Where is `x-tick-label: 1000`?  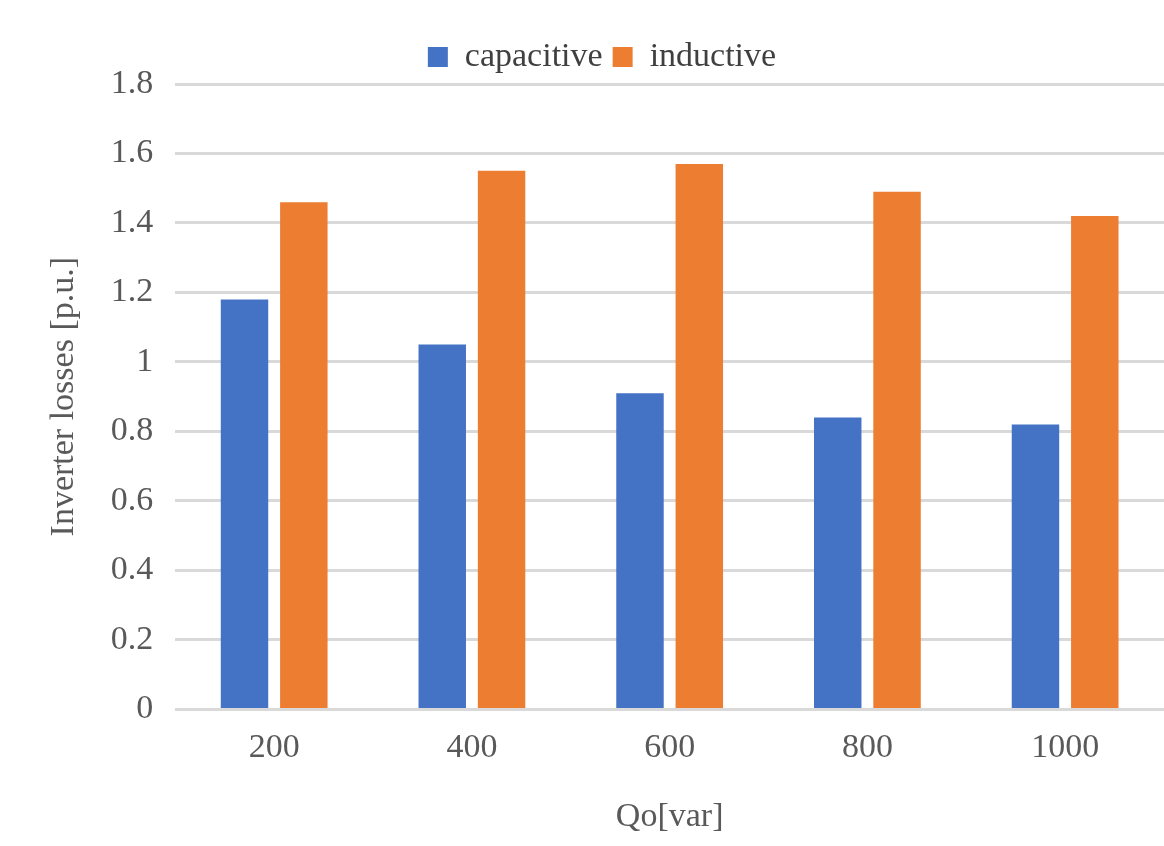 x-tick-label: 1000 is located at coordinates (1065, 745).